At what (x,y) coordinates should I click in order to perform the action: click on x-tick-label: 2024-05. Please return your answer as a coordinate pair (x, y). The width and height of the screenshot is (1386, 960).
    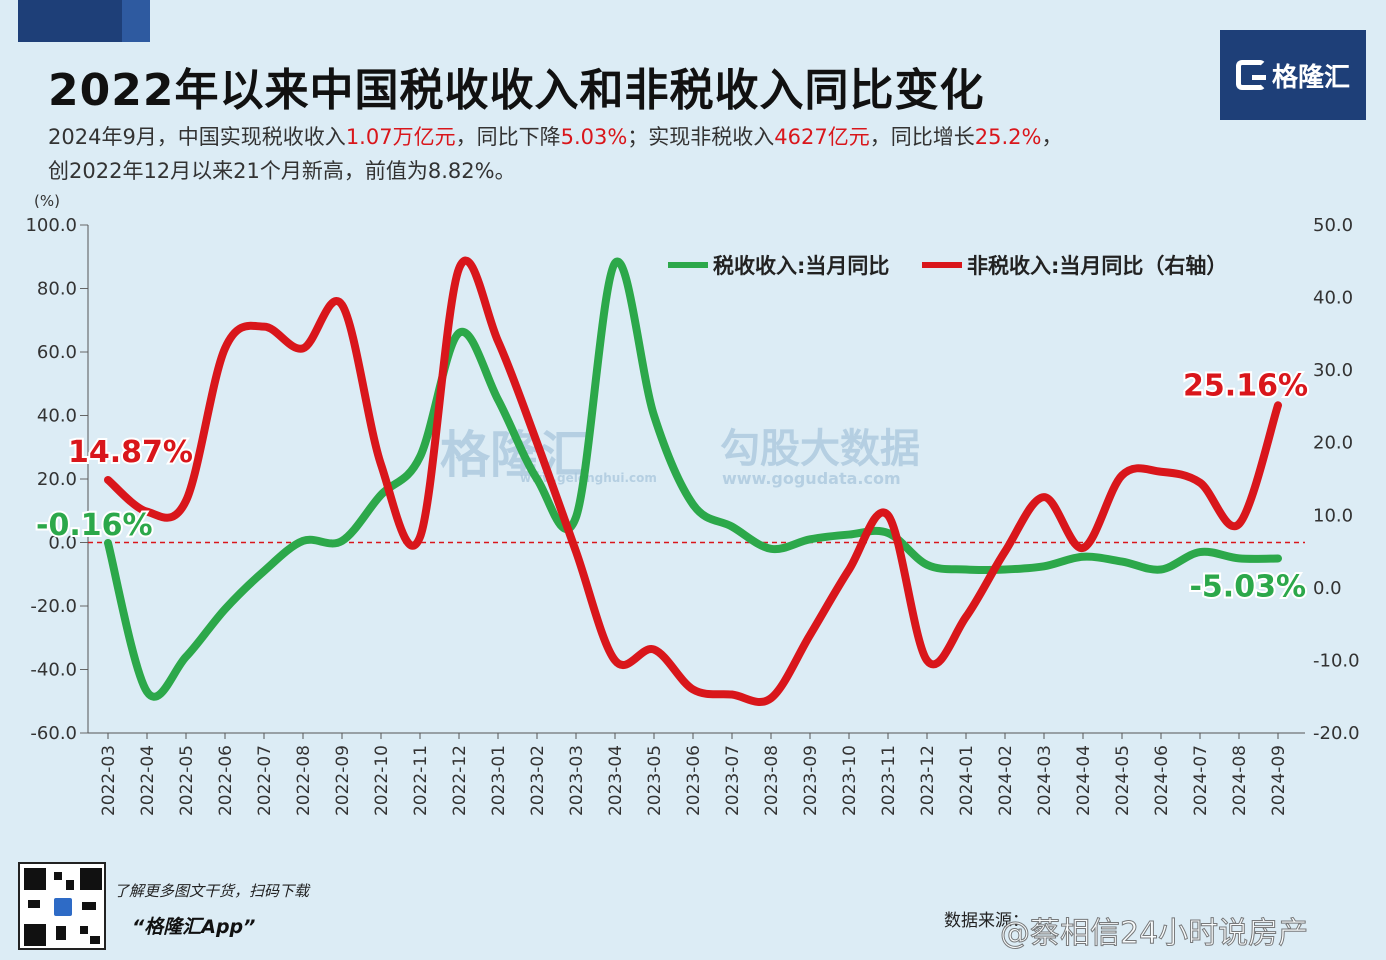
    Looking at the image, I should click on (1123, 780).